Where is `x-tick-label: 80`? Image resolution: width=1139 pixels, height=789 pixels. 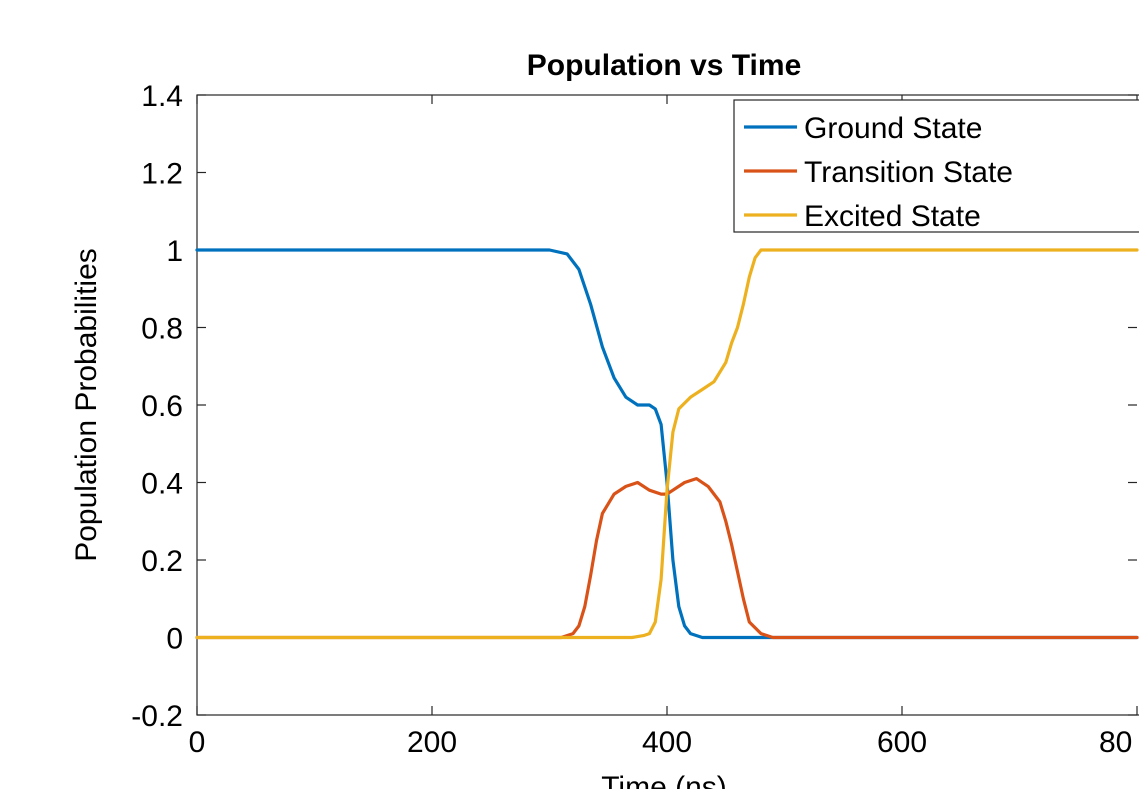
x-tick-label: 80 is located at coordinates (1115, 742).